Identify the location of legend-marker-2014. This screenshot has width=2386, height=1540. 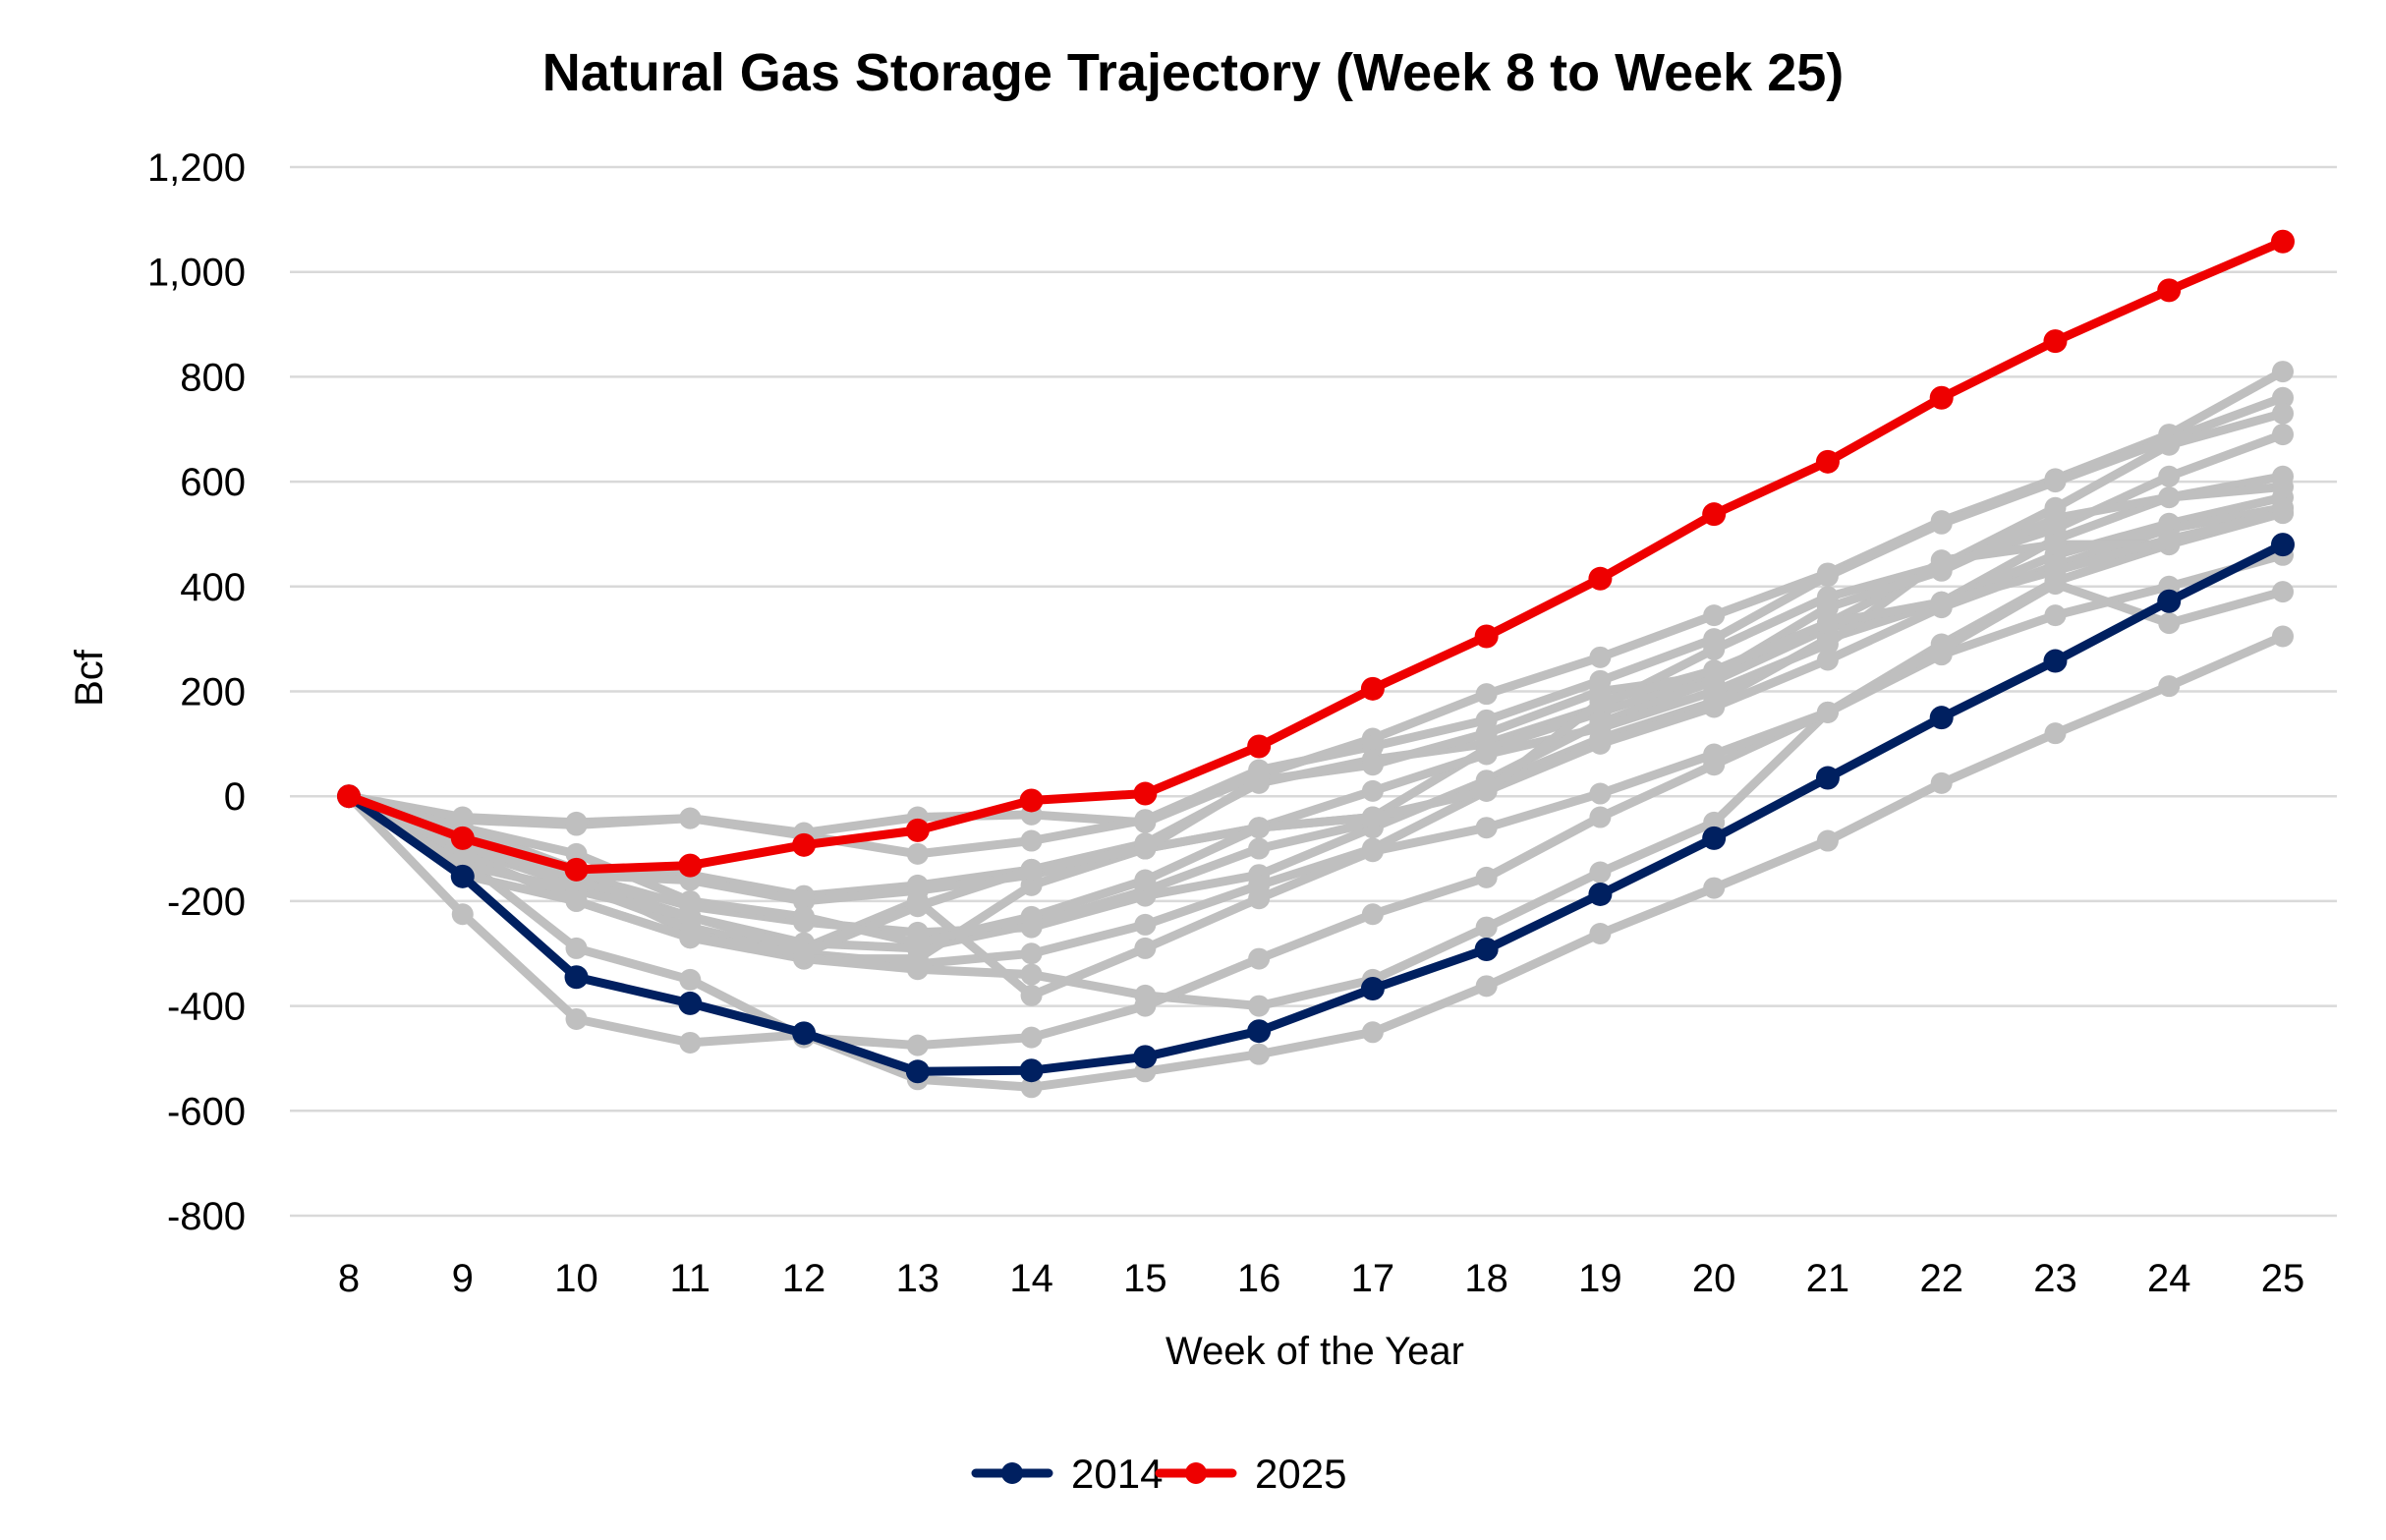
(1012, 1473).